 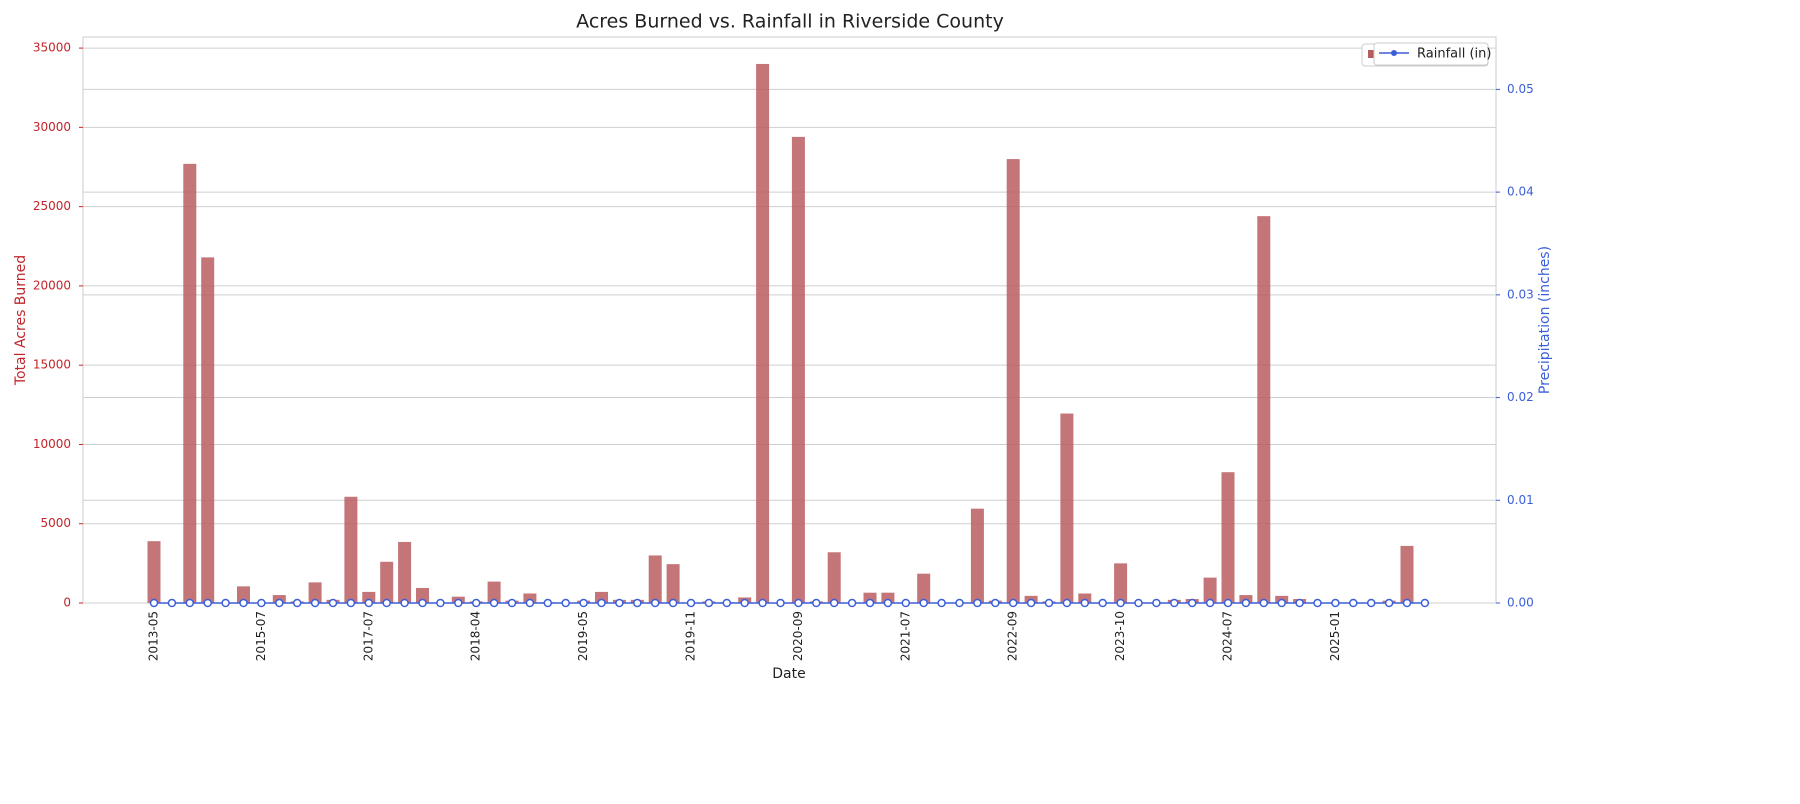 What do you see at coordinates (1372, 54) in the screenshot?
I see `legend-swatch` at bounding box center [1372, 54].